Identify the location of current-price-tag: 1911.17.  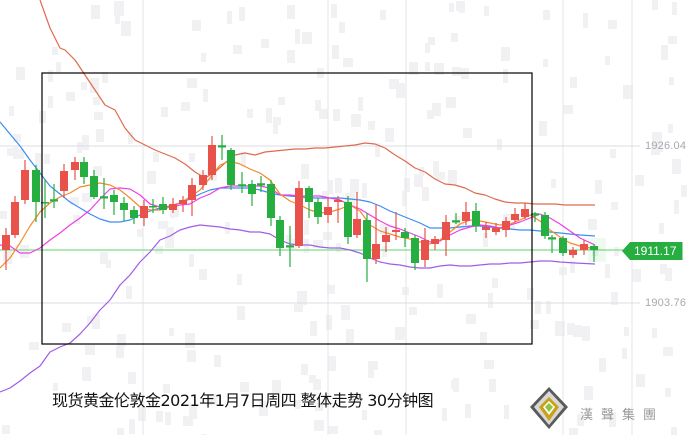
(652, 251).